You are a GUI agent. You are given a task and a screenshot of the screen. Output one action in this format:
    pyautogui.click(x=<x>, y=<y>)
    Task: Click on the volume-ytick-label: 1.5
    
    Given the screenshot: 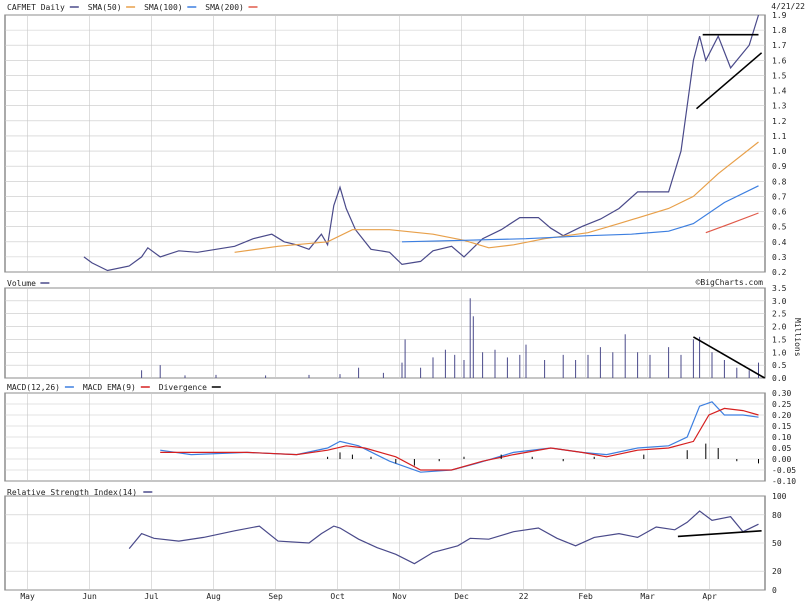 What is the action you would take?
    pyautogui.click(x=779, y=339)
    